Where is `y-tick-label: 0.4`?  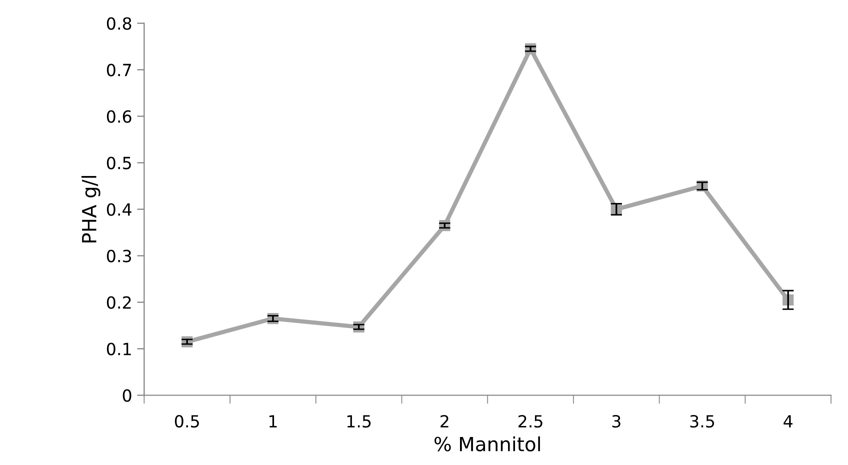
y-tick-label: 0.4 is located at coordinates (119, 209).